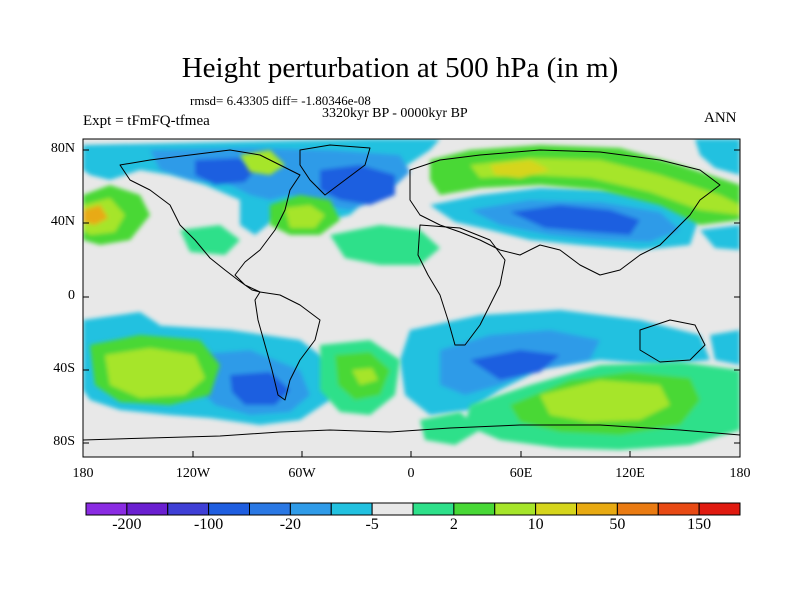 The width and height of the screenshot is (800, 600). Describe the element at coordinates (400, 68) in the screenshot. I see `map-title: Height perturbation at 500 hPa (in m)` at that location.